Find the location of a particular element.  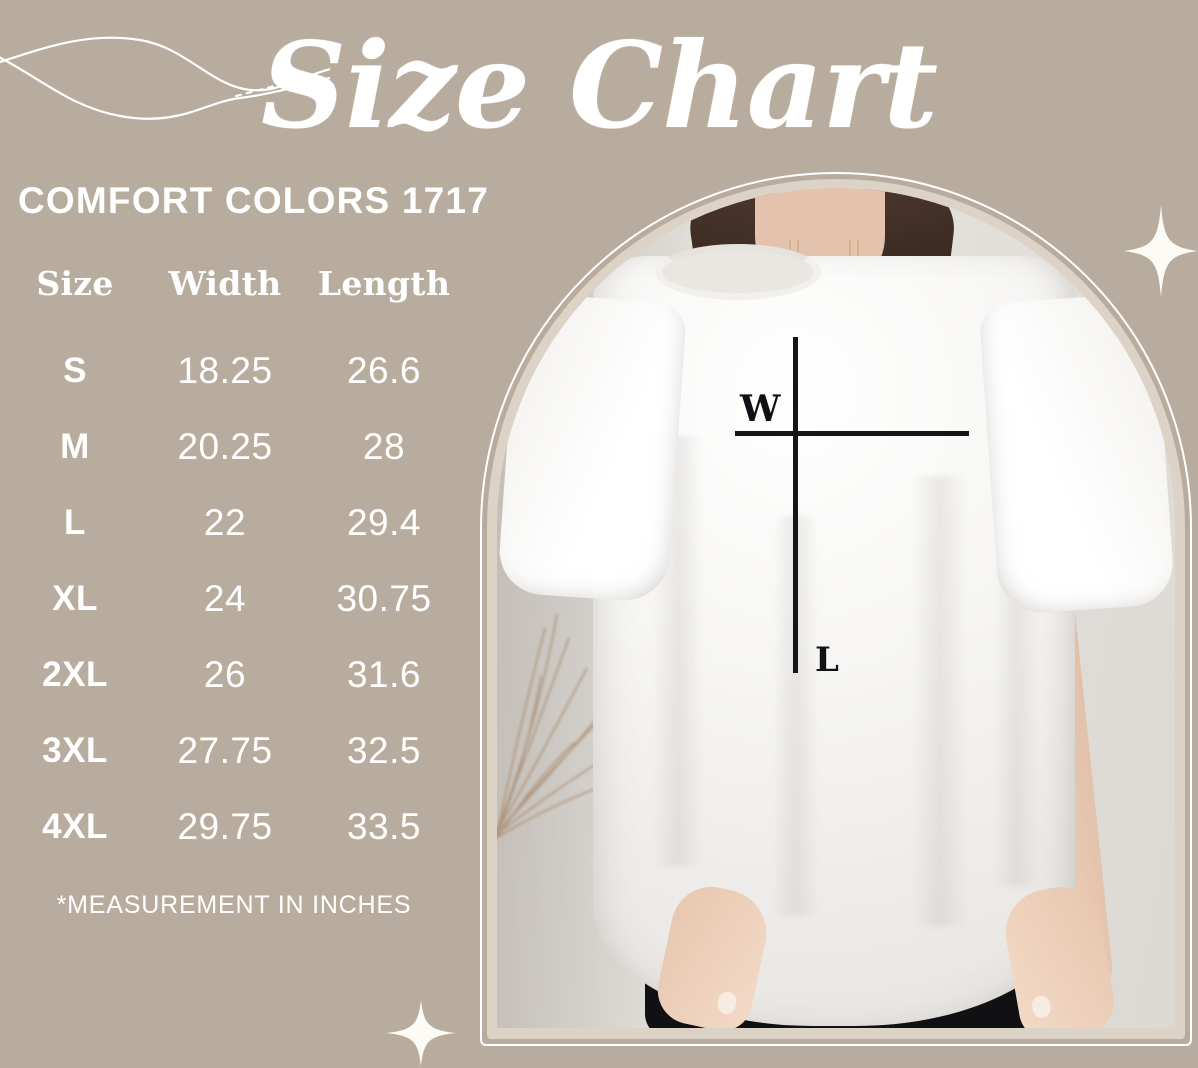

cell-width: 24 is located at coordinates (225, 598).